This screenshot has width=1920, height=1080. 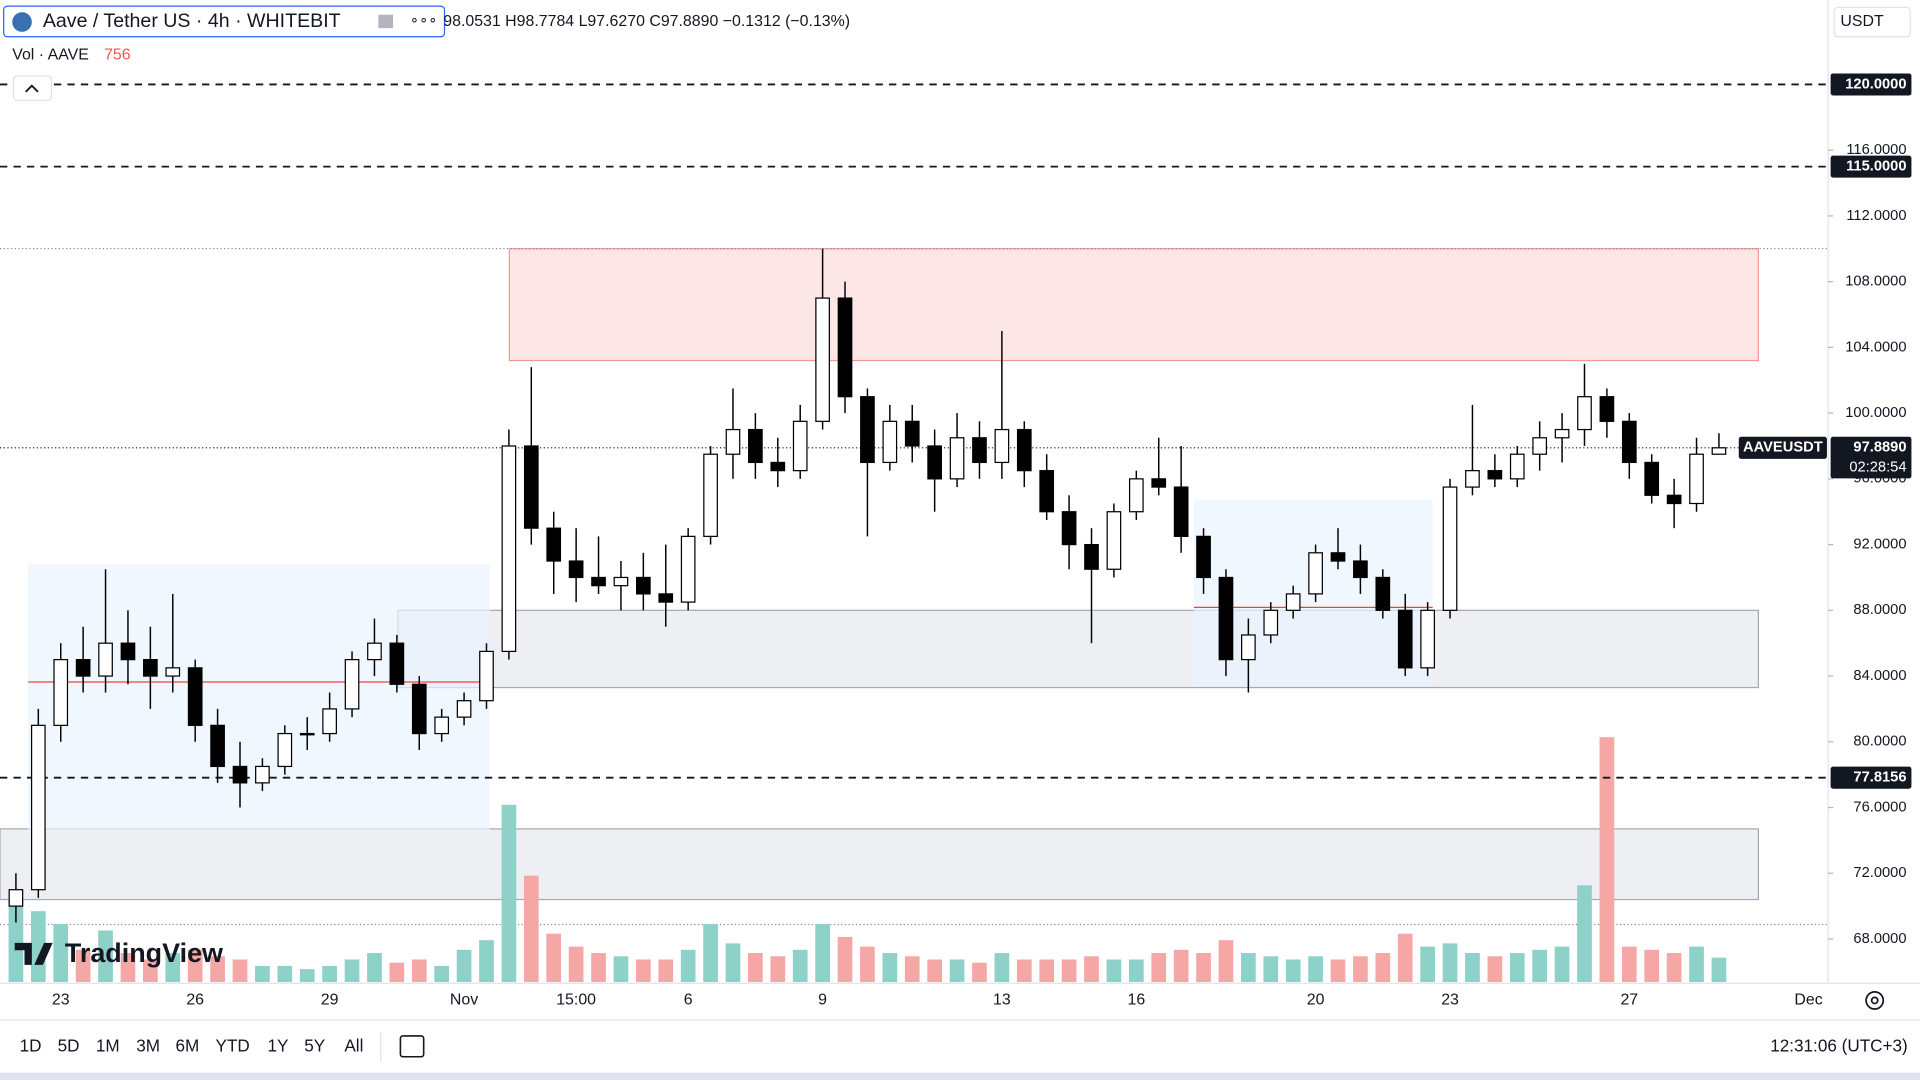 What do you see at coordinates (1879, 873) in the screenshot?
I see `y-tick-label: 72.0000` at bounding box center [1879, 873].